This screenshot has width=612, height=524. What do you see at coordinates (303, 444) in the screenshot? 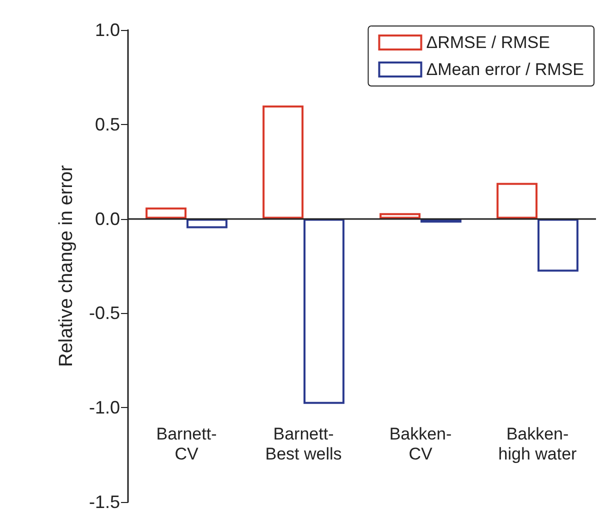
I see `x-tick-label: Barnett- Best wells` at bounding box center [303, 444].